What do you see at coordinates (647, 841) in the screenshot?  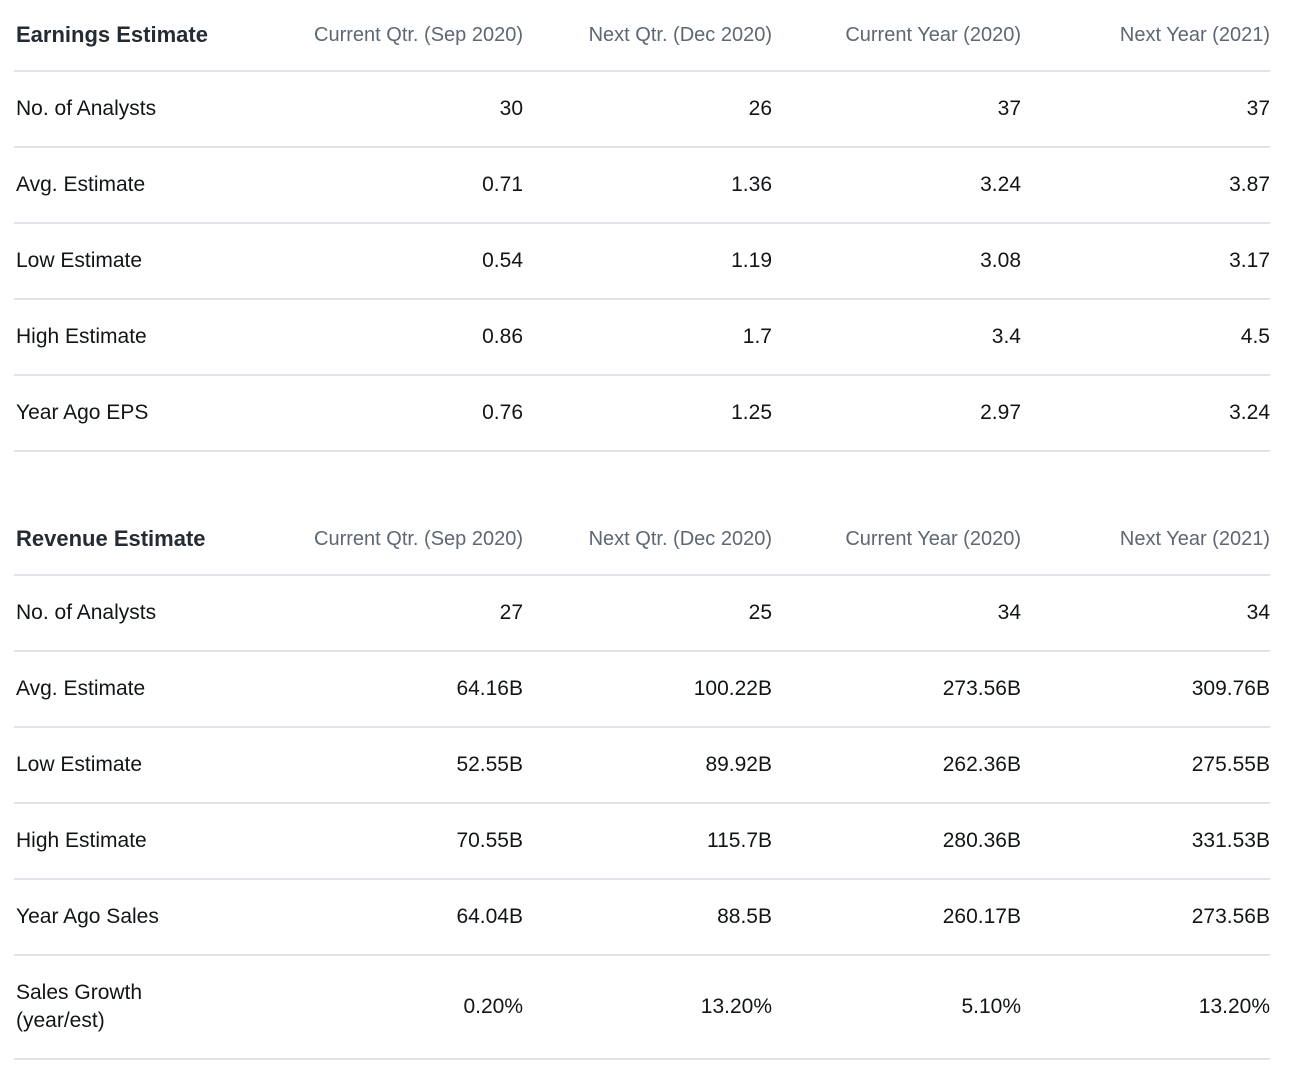 I see `cell-value: 115.7B` at bounding box center [647, 841].